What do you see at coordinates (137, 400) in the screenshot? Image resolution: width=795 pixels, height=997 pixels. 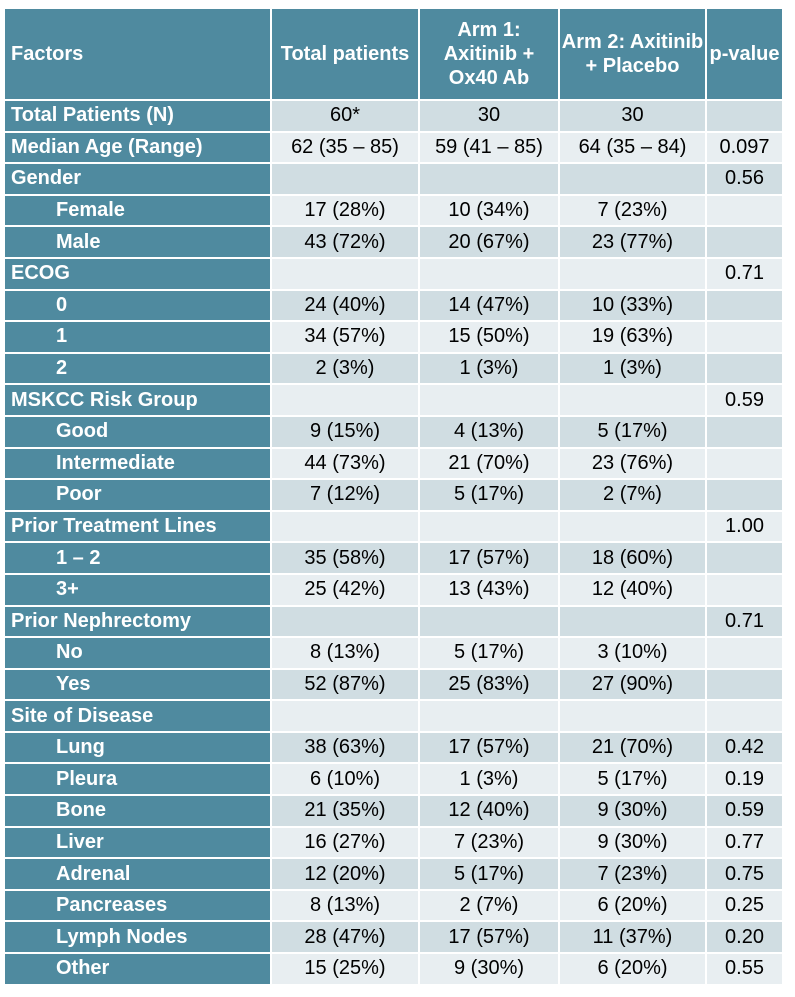 I see `factor-cell: MSKCC Risk Group` at bounding box center [137, 400].